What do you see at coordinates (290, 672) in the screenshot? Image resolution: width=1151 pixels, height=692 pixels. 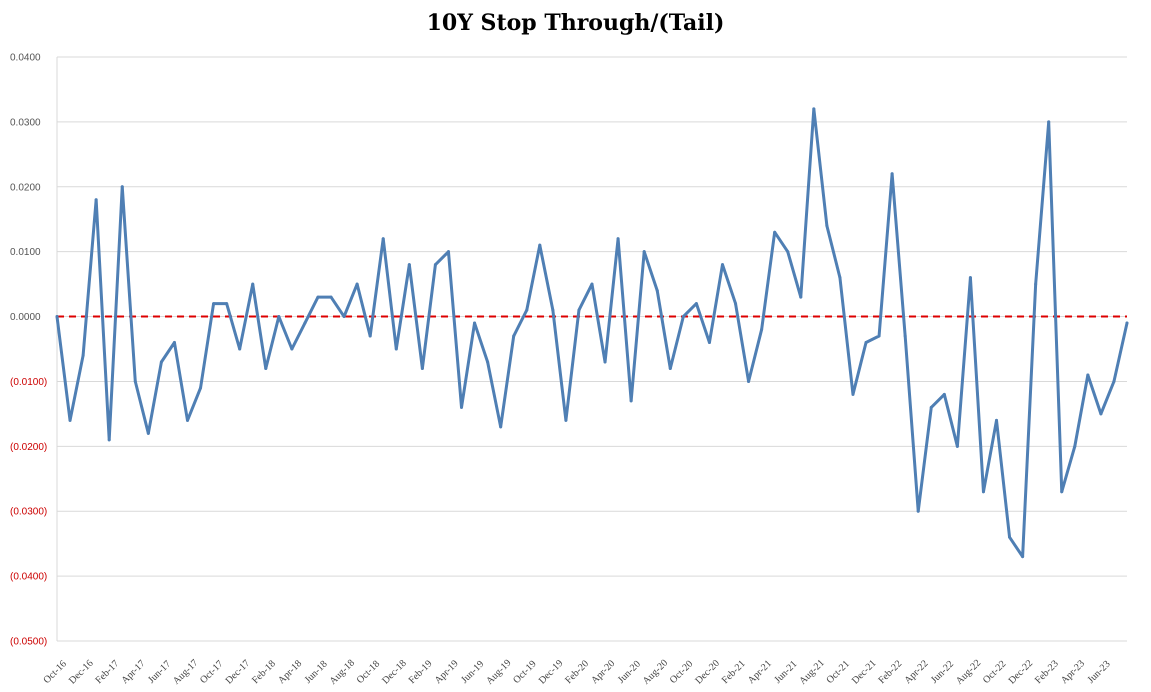 I see `x-tick-label: Apr-18` at bounding box center [290, 672].